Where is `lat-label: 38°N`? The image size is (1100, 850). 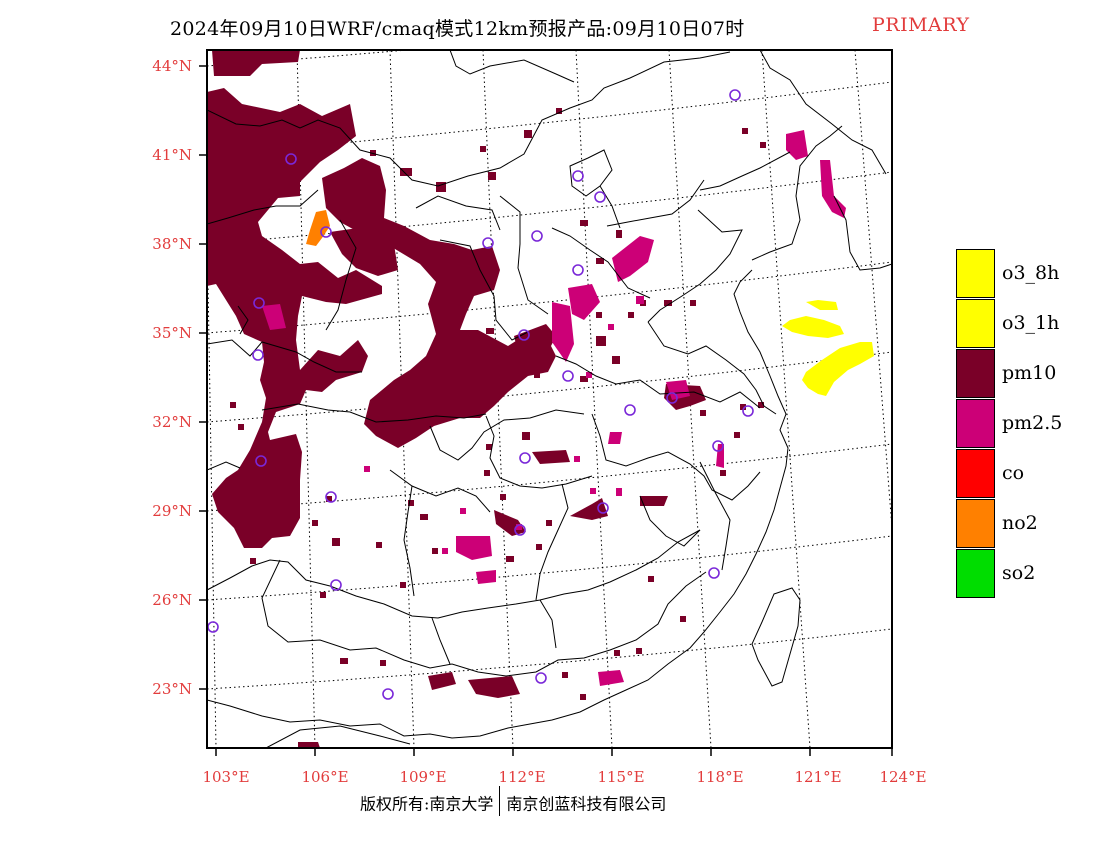 lat-label: 38°N is located at coordinates (172, 244).